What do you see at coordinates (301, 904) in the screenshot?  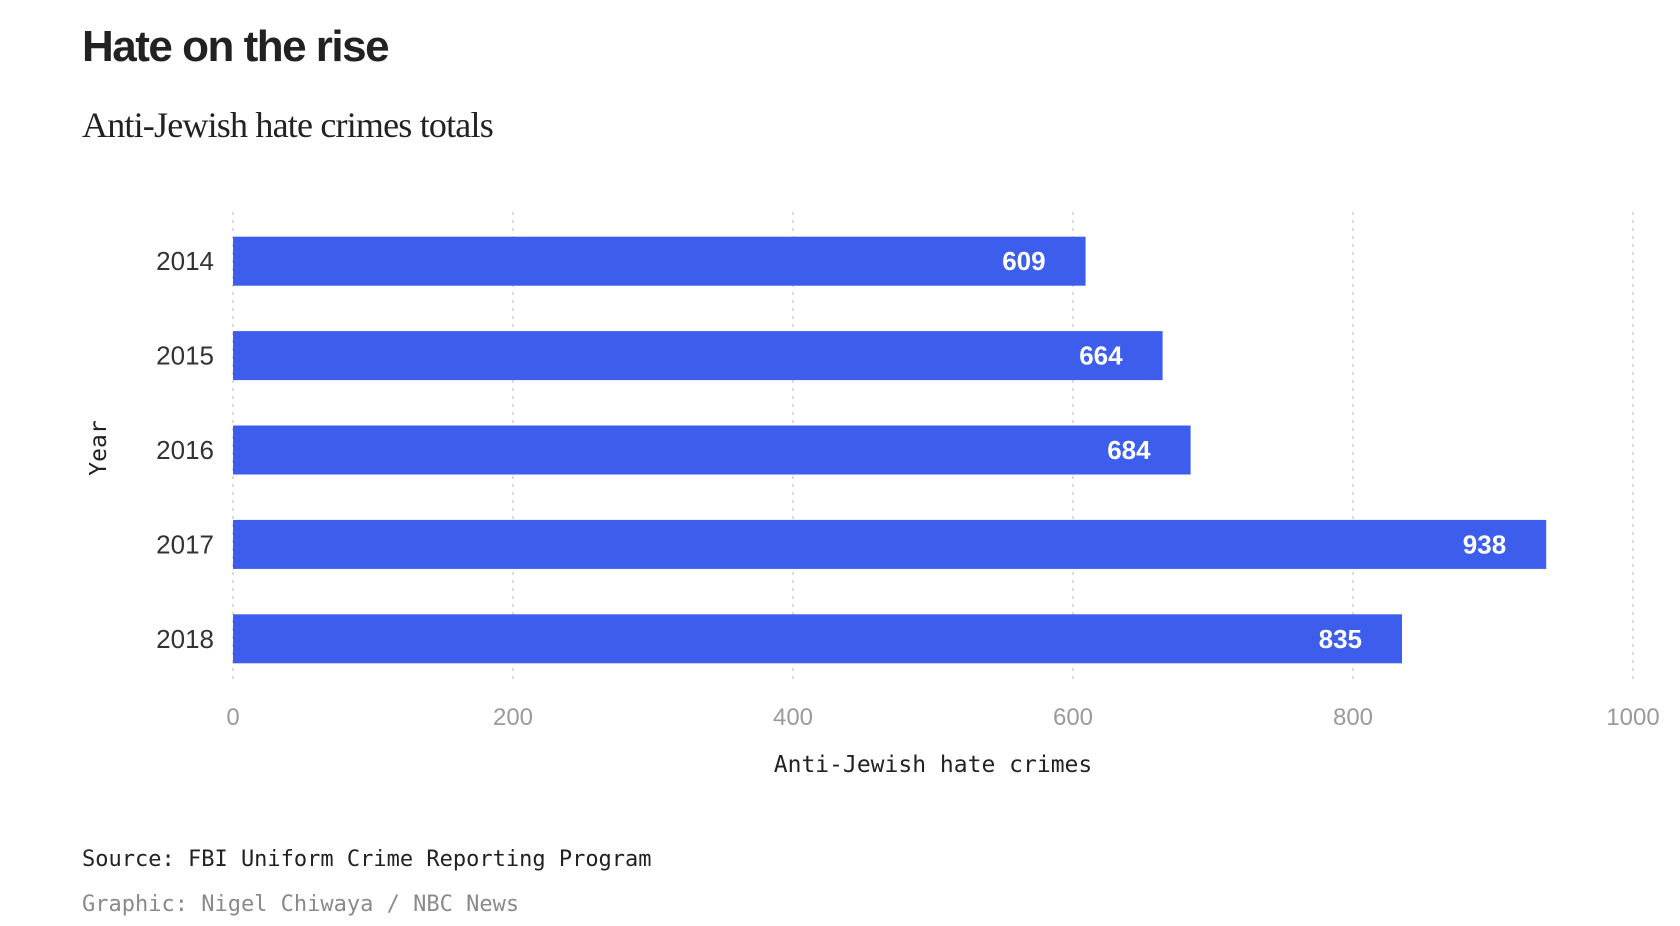 I see `graphic-credit: Graphic: Nigel Chiwaya / NBC News` at bounding box center [301, 904].